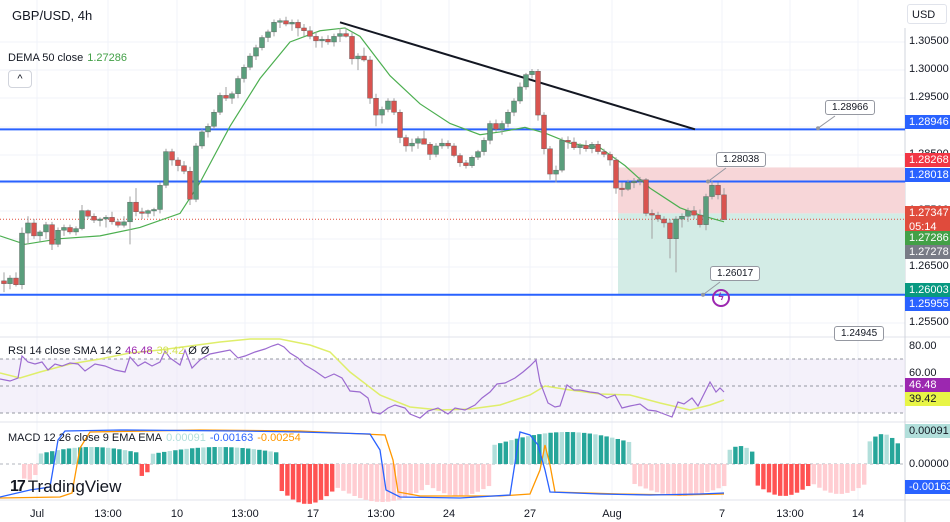 This screenshot has height=522, width=950. What do you see at coordinates (927, 160) in the screenshot?
I see `price-tag: 1.28268` at bounding box center [927, 160].